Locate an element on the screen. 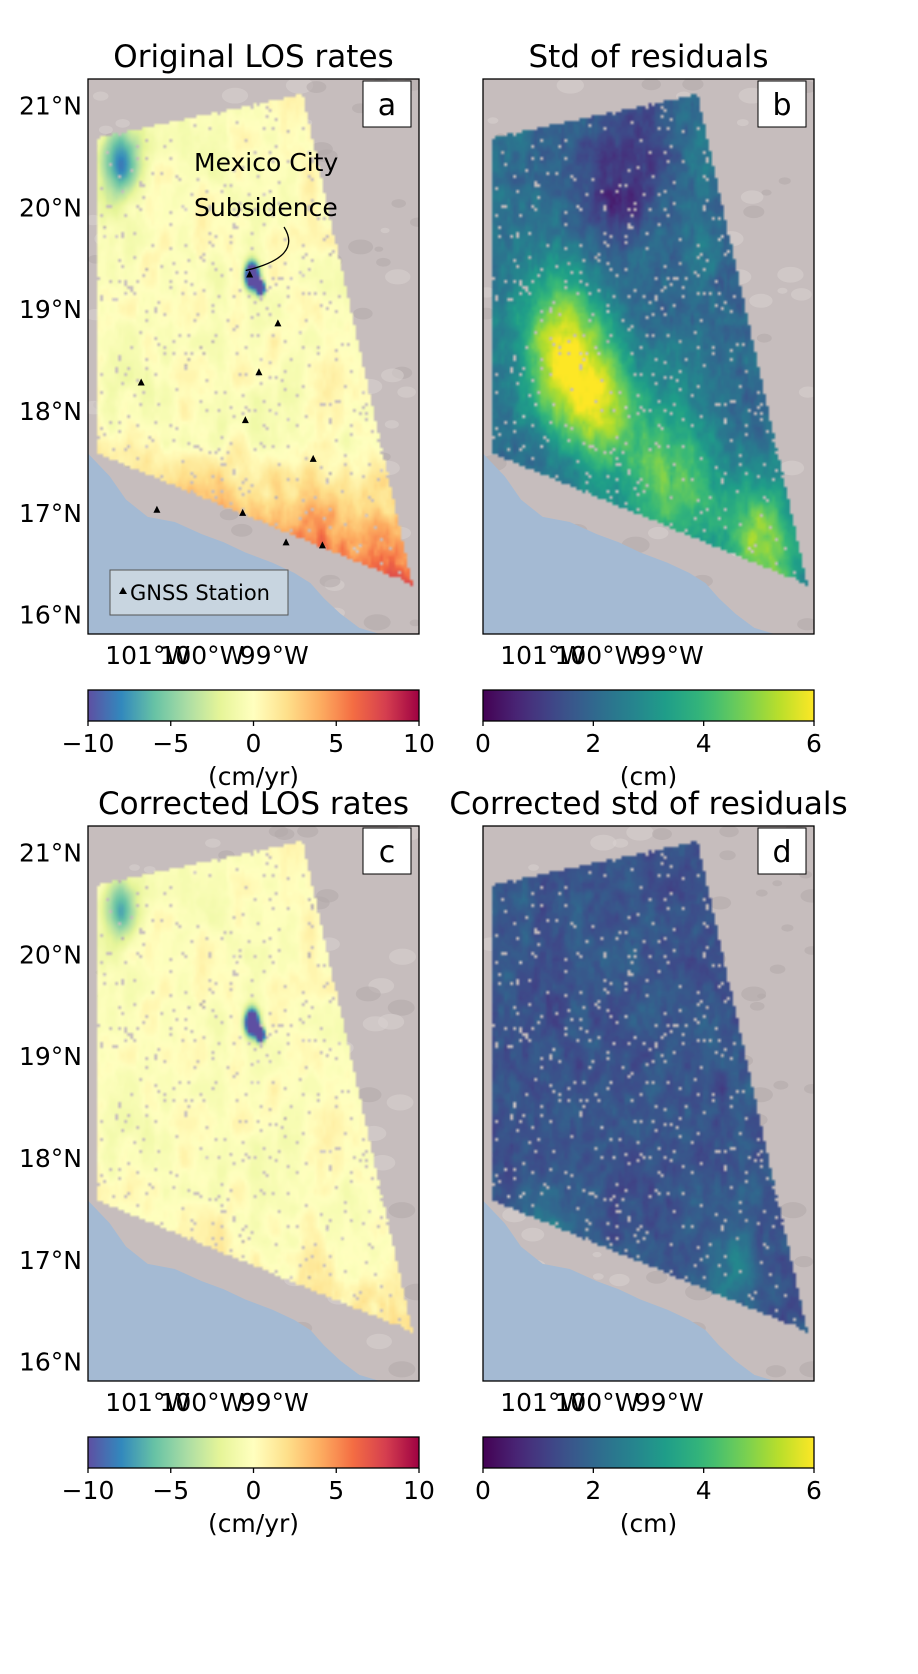  panel-letter: d is located at coordinates (781, 852).